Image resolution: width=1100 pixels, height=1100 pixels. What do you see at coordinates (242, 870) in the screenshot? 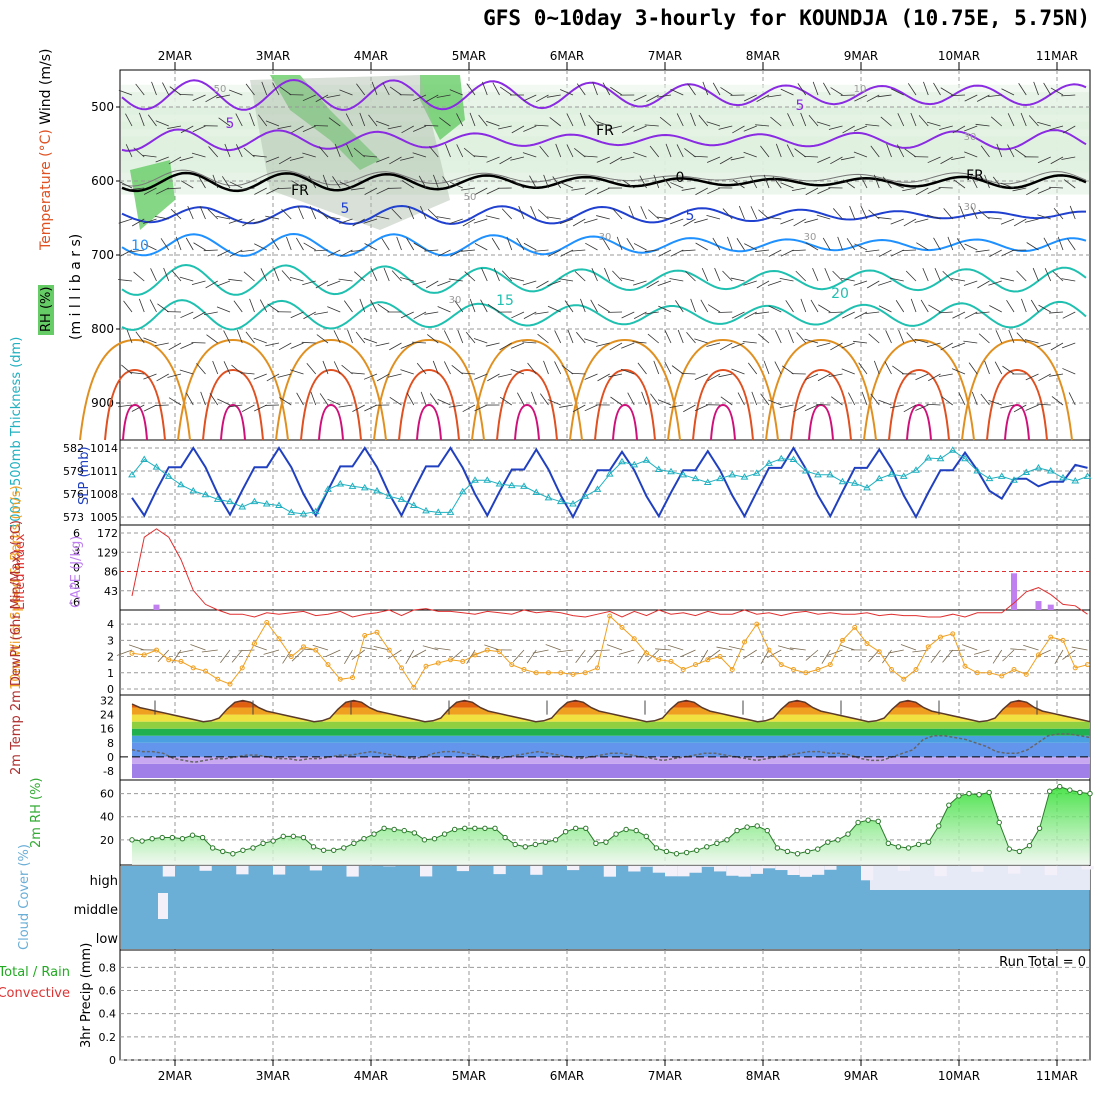
I see `cloud-gap` at bounding box center [242, 870].